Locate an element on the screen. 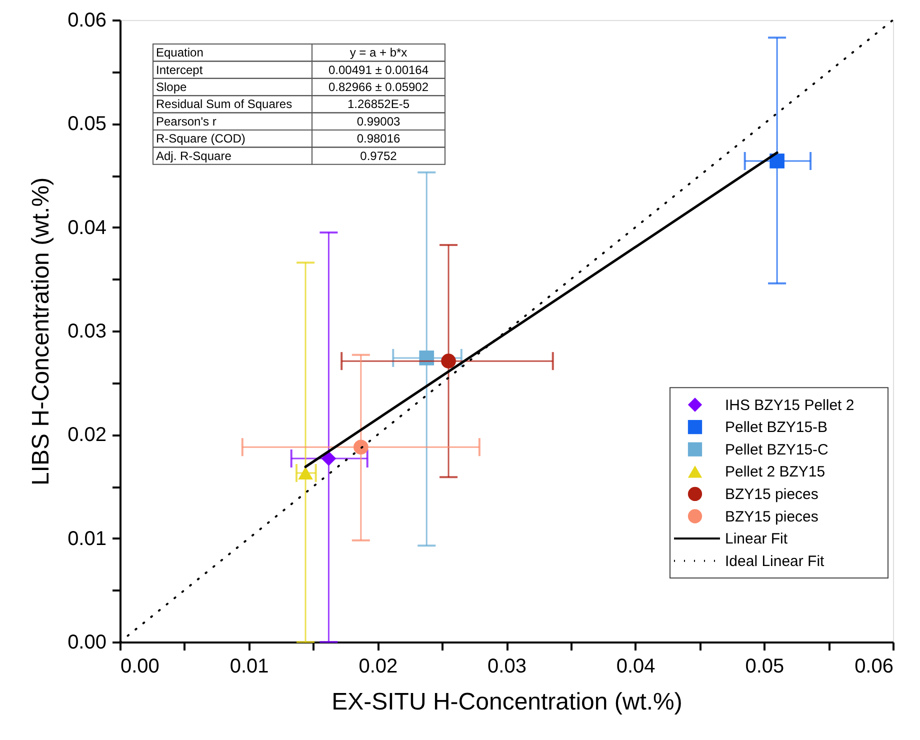  annotation: 0.00491 ± 0.00164 is located at coordinates (378, 69).